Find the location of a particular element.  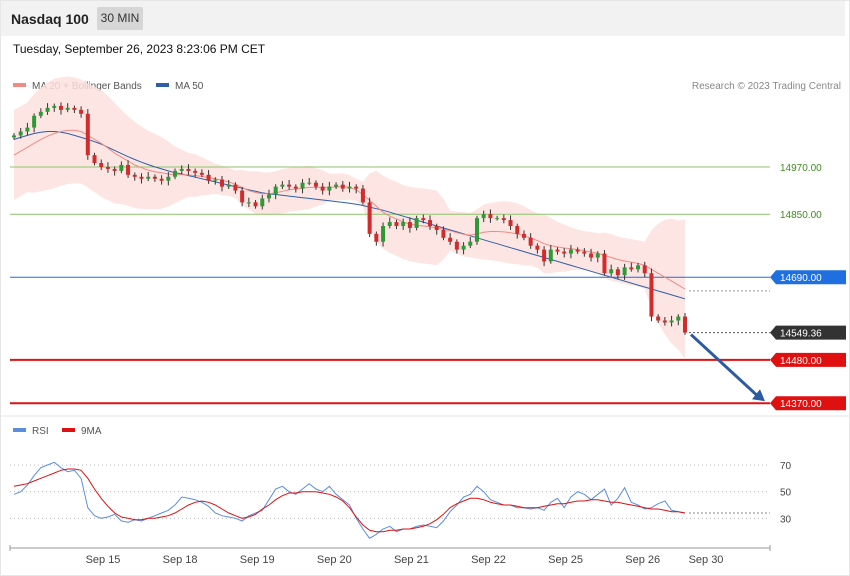

rsi-tick-30: 30 is located at coordinates (786, 519).